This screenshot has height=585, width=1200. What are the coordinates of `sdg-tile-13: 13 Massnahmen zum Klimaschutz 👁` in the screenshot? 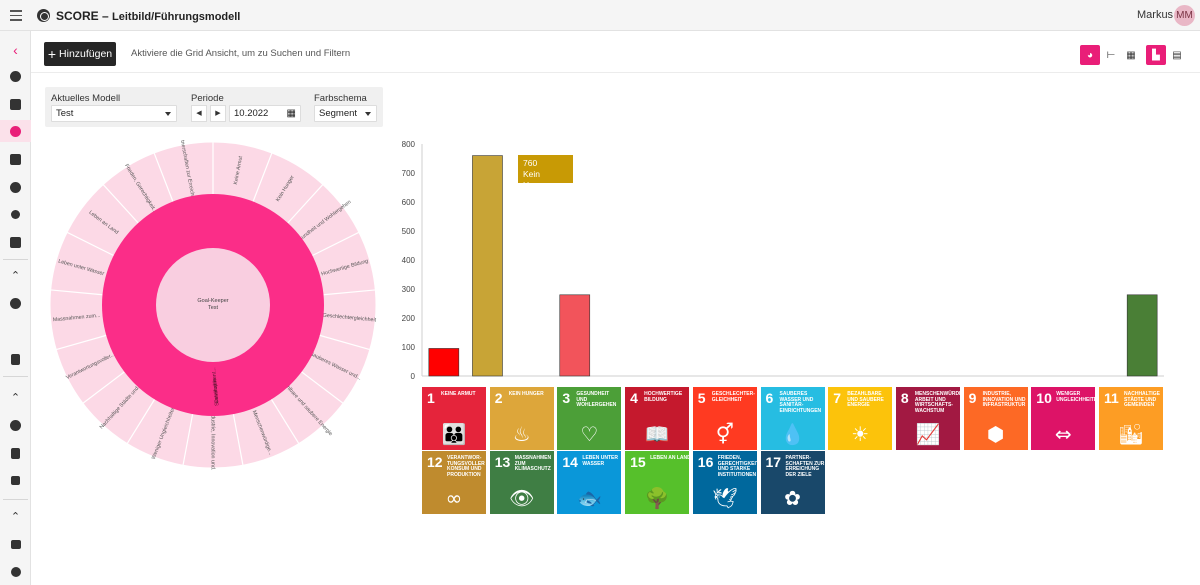 It's located at (521, 482).